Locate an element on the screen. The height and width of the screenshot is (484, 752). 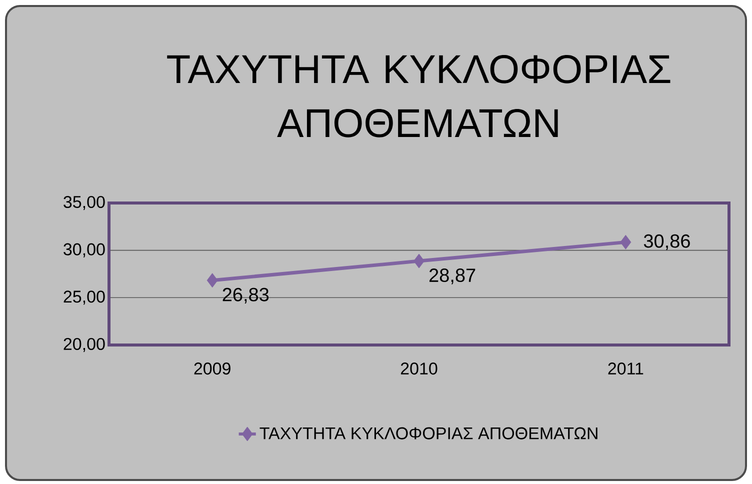
y-tick-label: 20,00 is located at coordinates (84, 345).